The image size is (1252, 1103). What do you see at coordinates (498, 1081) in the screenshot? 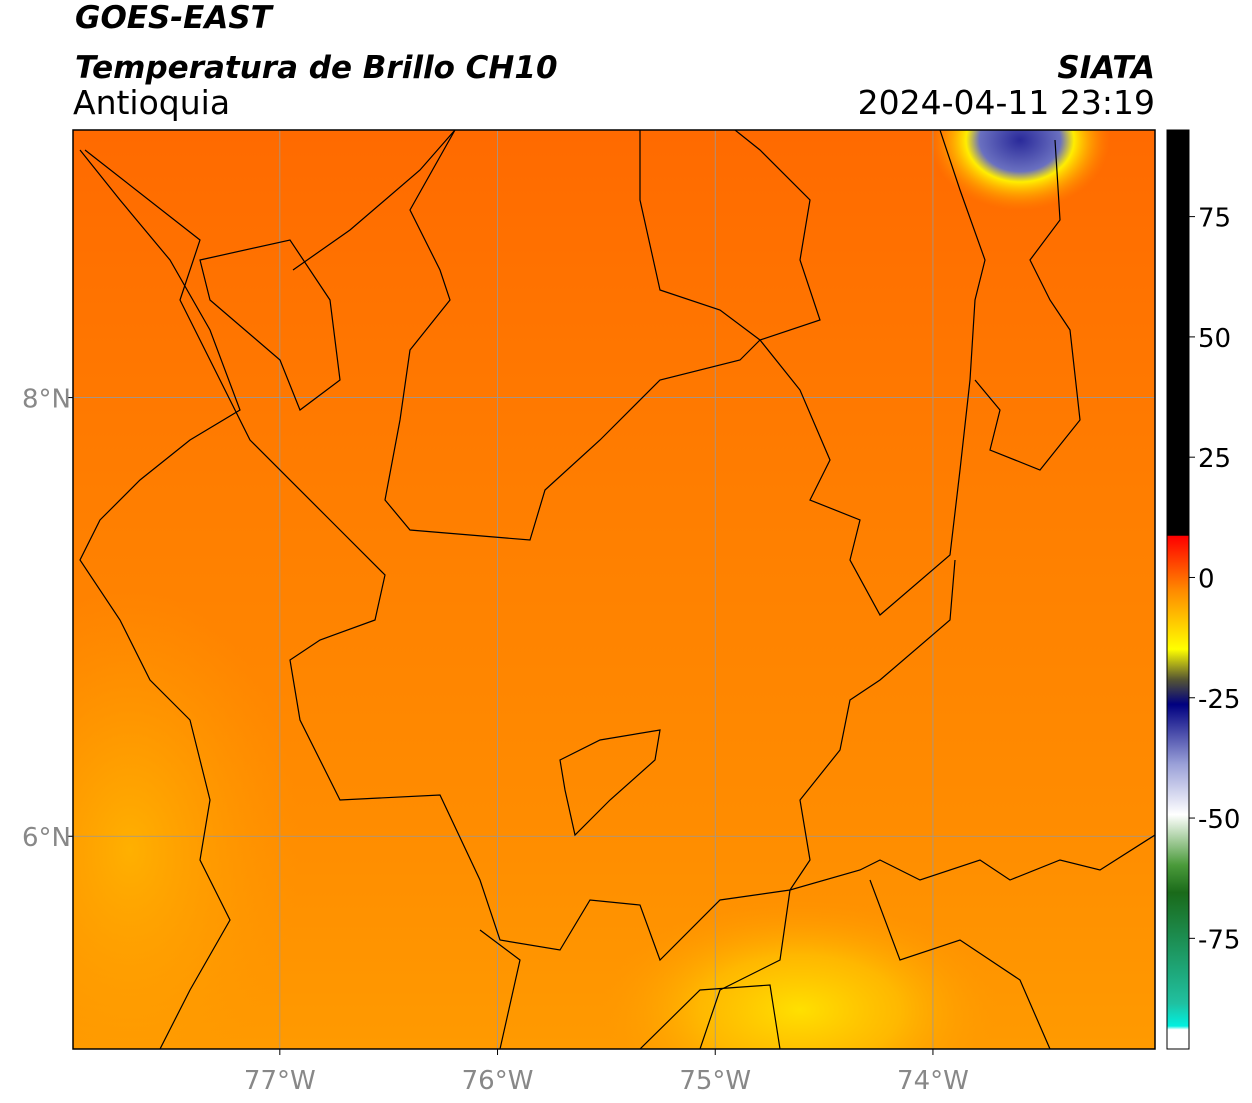
I see `x-tick-label: 76°W` at bounding box center [498, 1081].